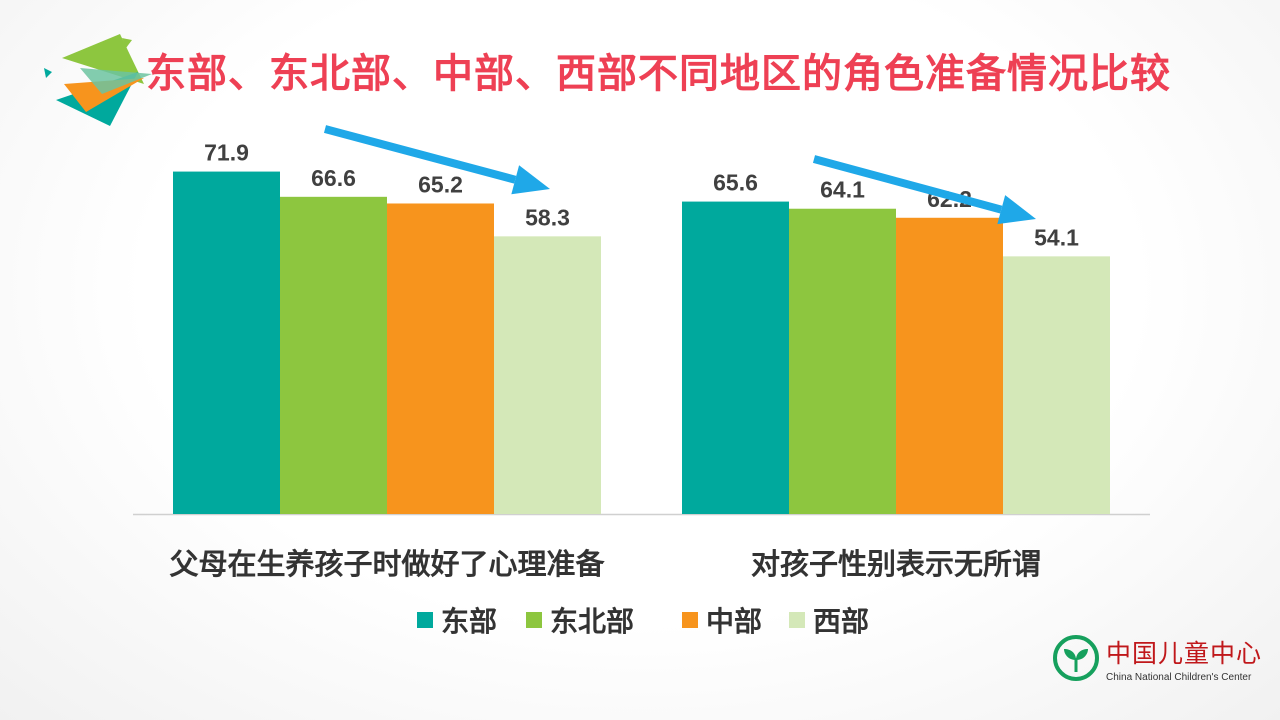  What do you see at coordinates (842, 190) in the screenshot?
I see `bar-value-label: 64.1` at bounding box center [842, 190].